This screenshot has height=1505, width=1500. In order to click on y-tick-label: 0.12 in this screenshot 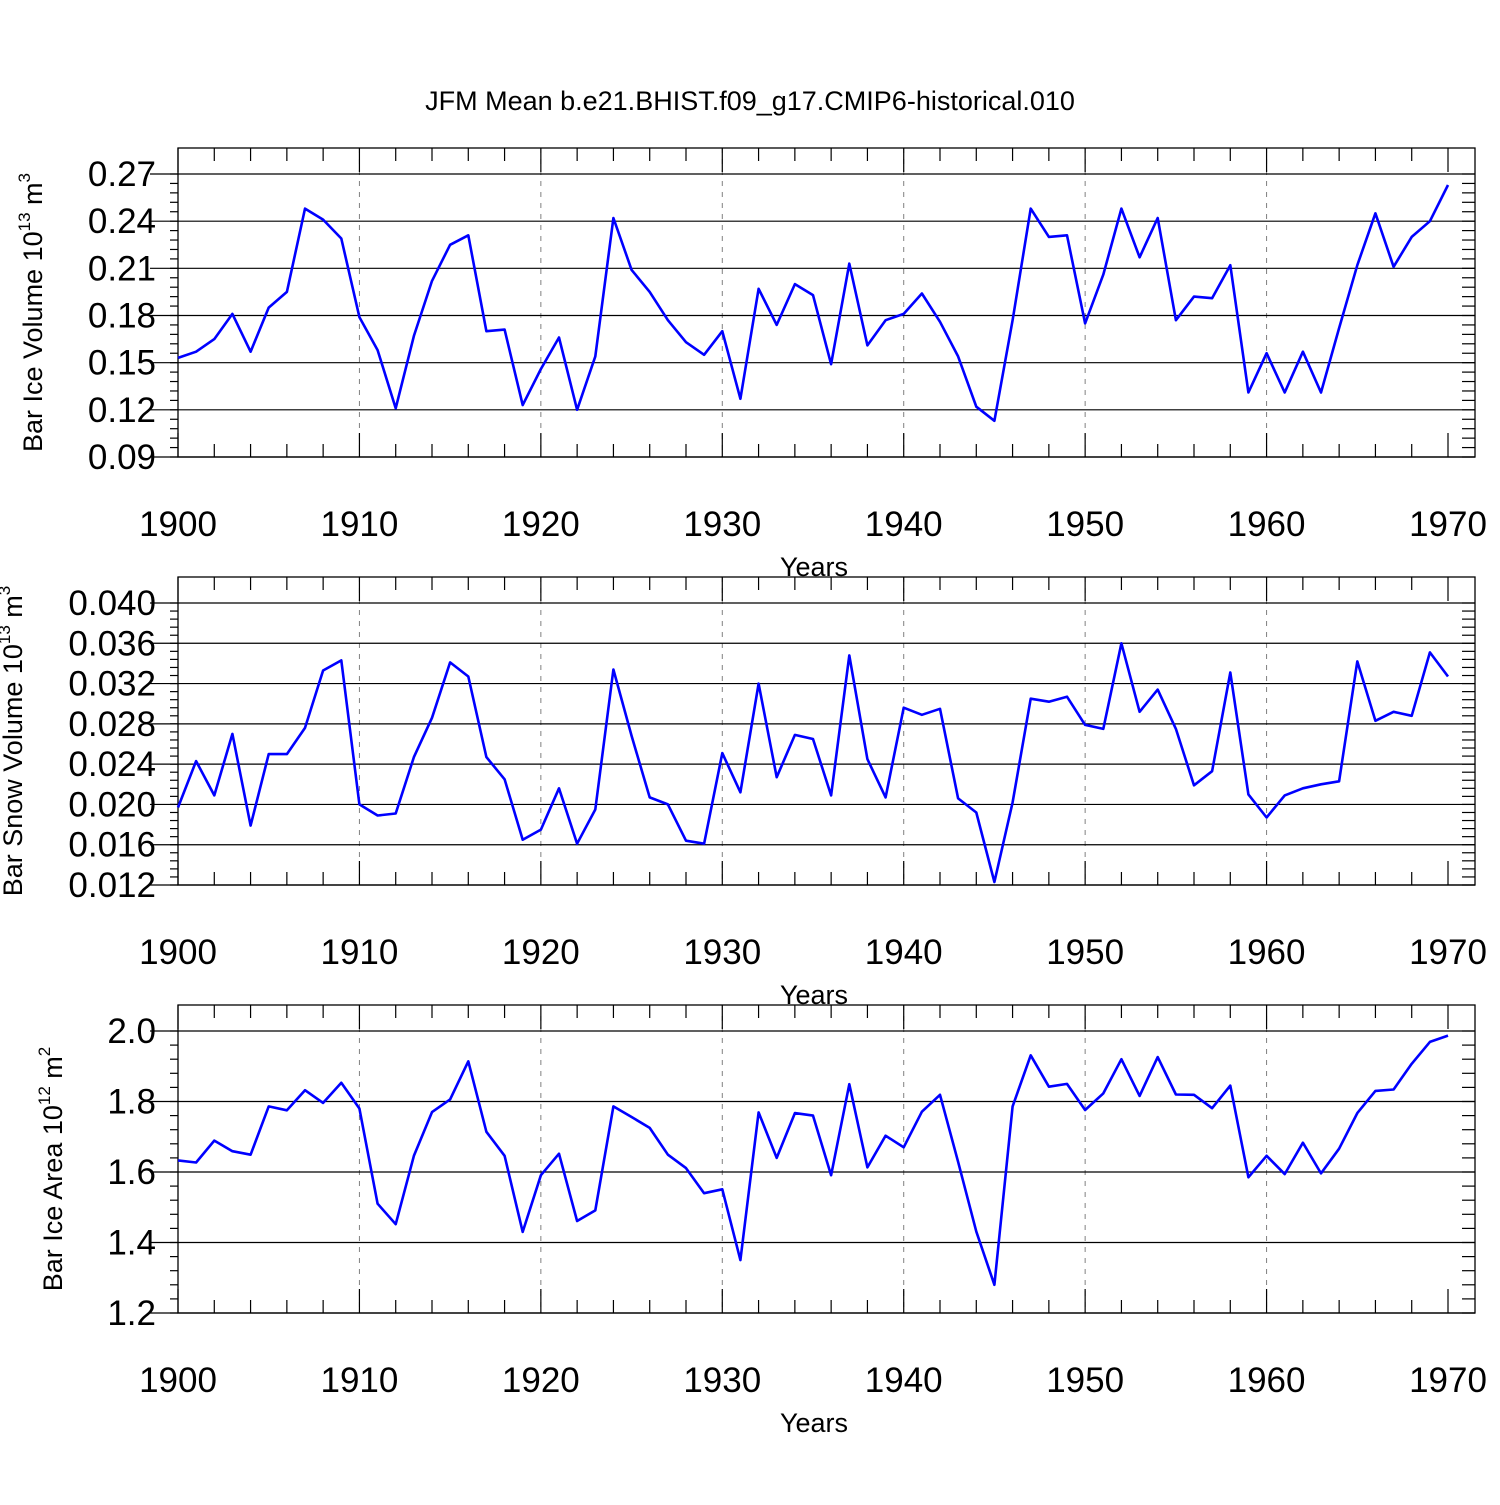, I will do `click(122, 410)`.